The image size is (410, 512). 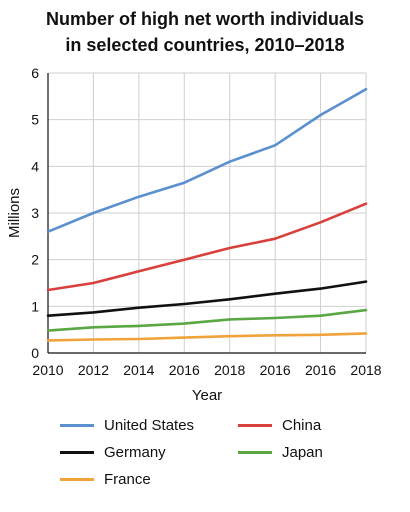 I want to click on series-line-japan, so click(x=207, y=320).